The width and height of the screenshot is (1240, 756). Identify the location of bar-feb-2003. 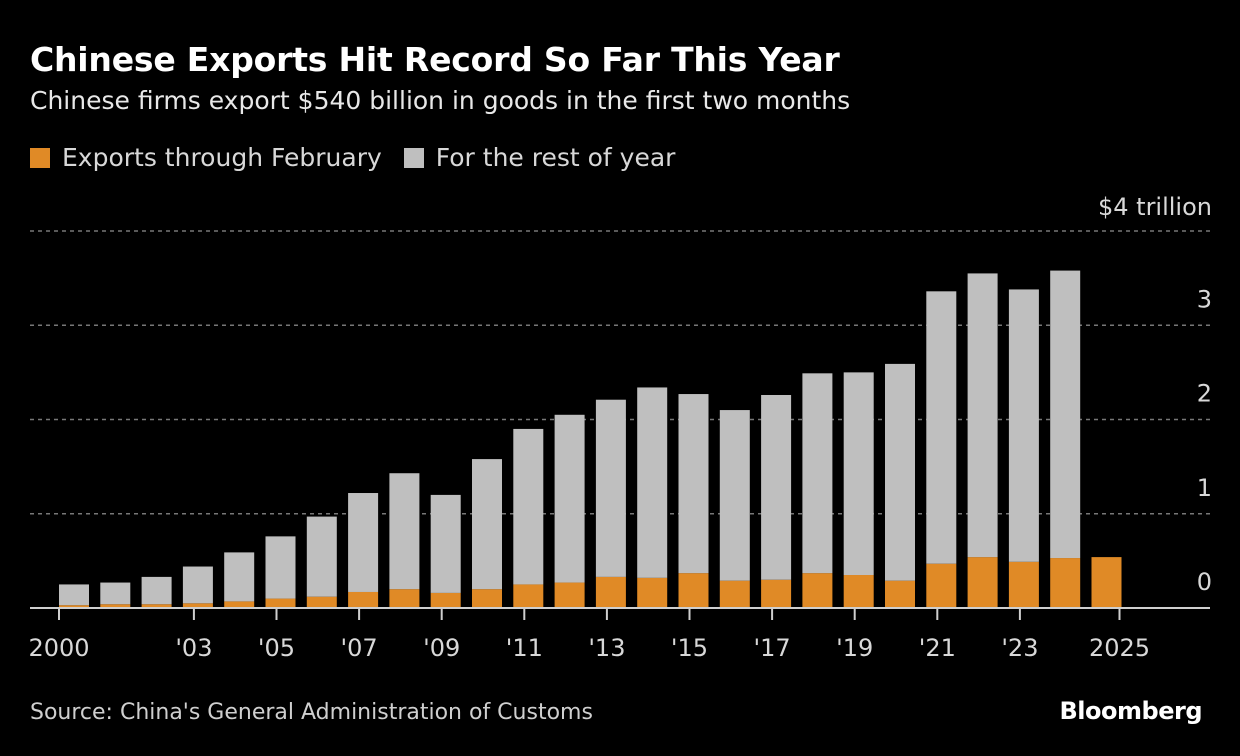
(197, 605).